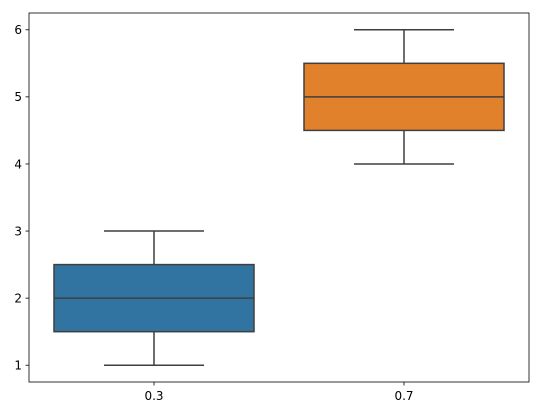 The height and width of the screenshot is (416, 538). Describe the element at coordinates (21, 198) in the screenshot. I see `y-axis: 1 2 3 4 5 6` at that location.